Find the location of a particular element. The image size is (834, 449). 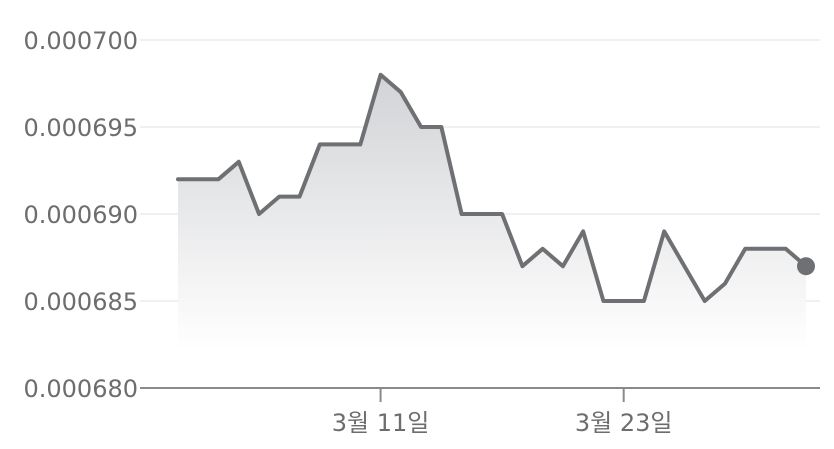

y-tick-label: 0.000700 is located at coordinates (80, 41).